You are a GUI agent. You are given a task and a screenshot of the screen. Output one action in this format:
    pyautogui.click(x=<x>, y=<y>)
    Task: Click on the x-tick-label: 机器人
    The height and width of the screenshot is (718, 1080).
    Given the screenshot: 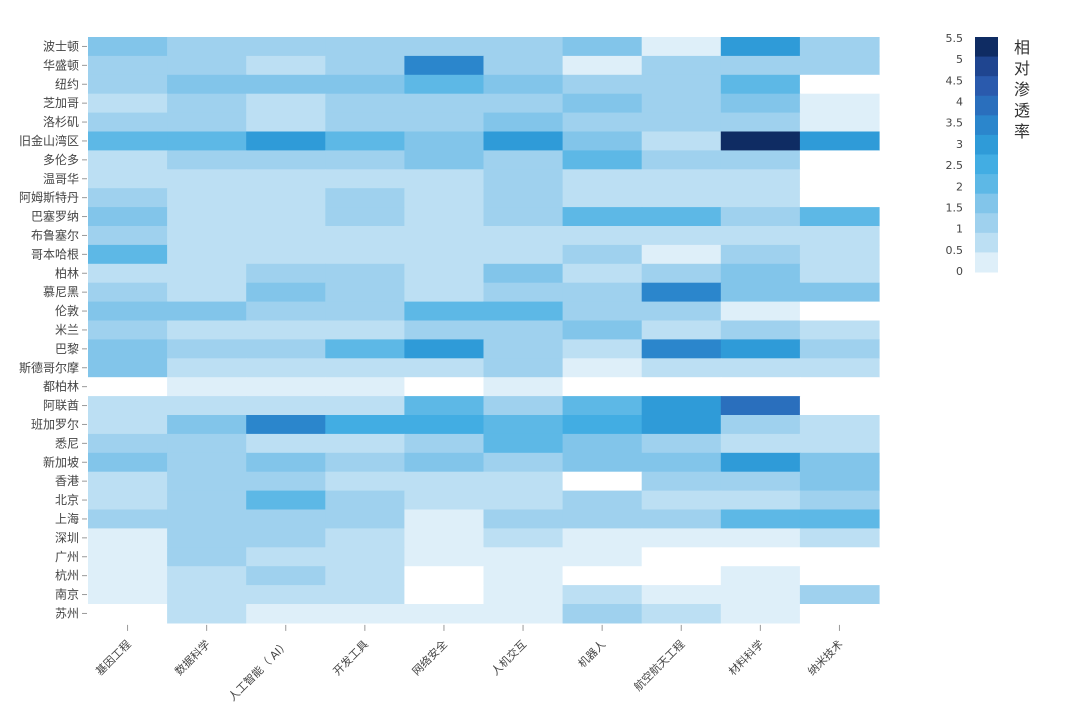 What is the action you would take?
    pyautogui.click(x=591, y=653)
    